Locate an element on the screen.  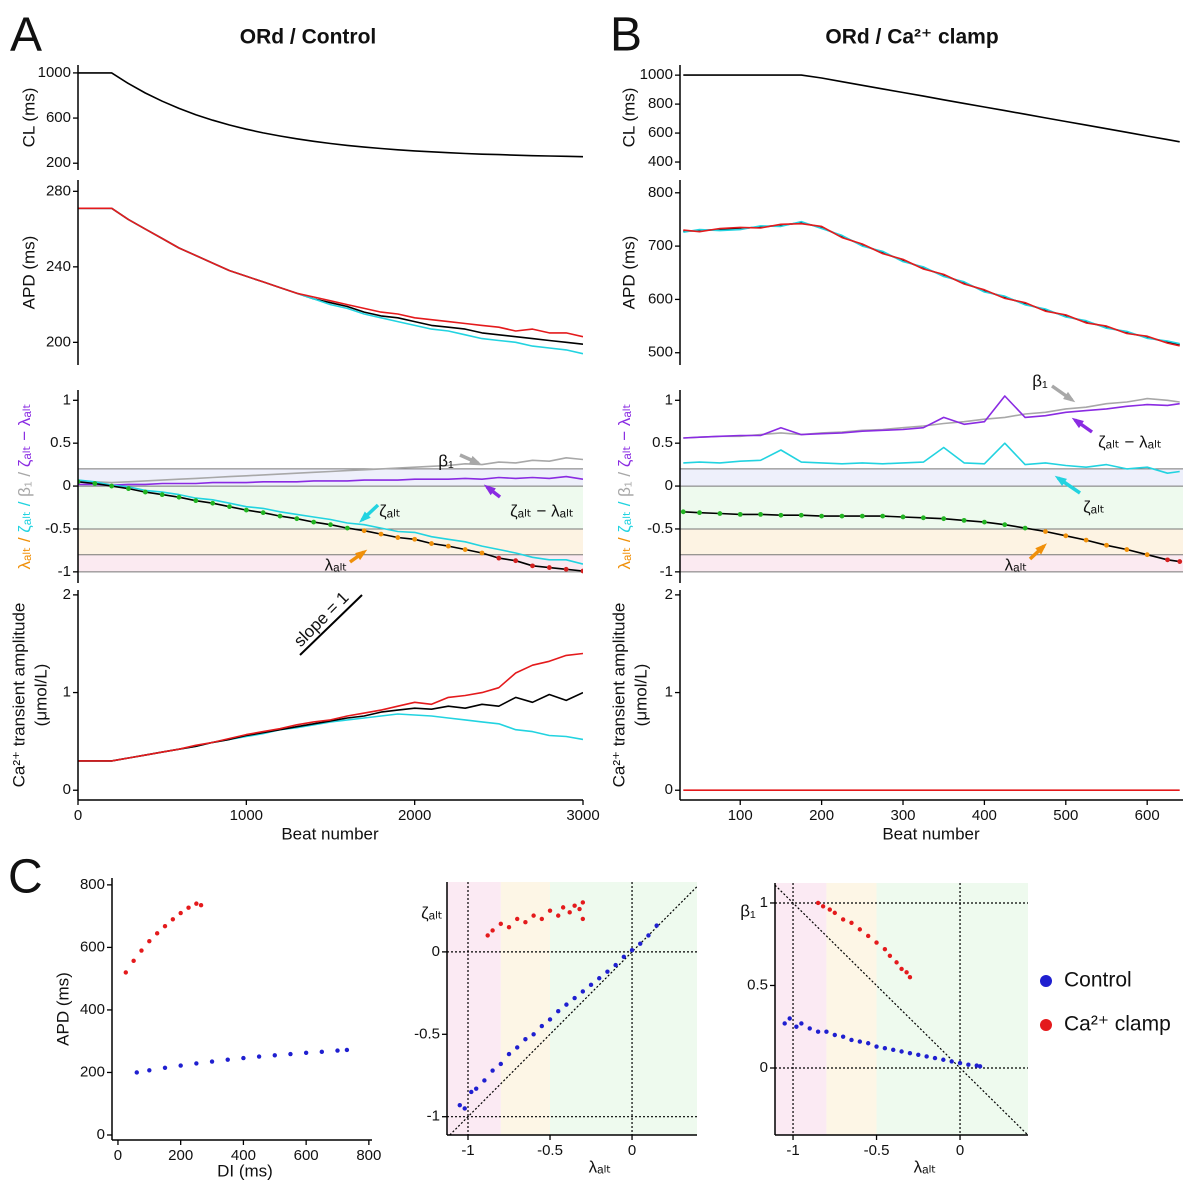
y-tick-label: 700 is located at coordinates (660, 245).